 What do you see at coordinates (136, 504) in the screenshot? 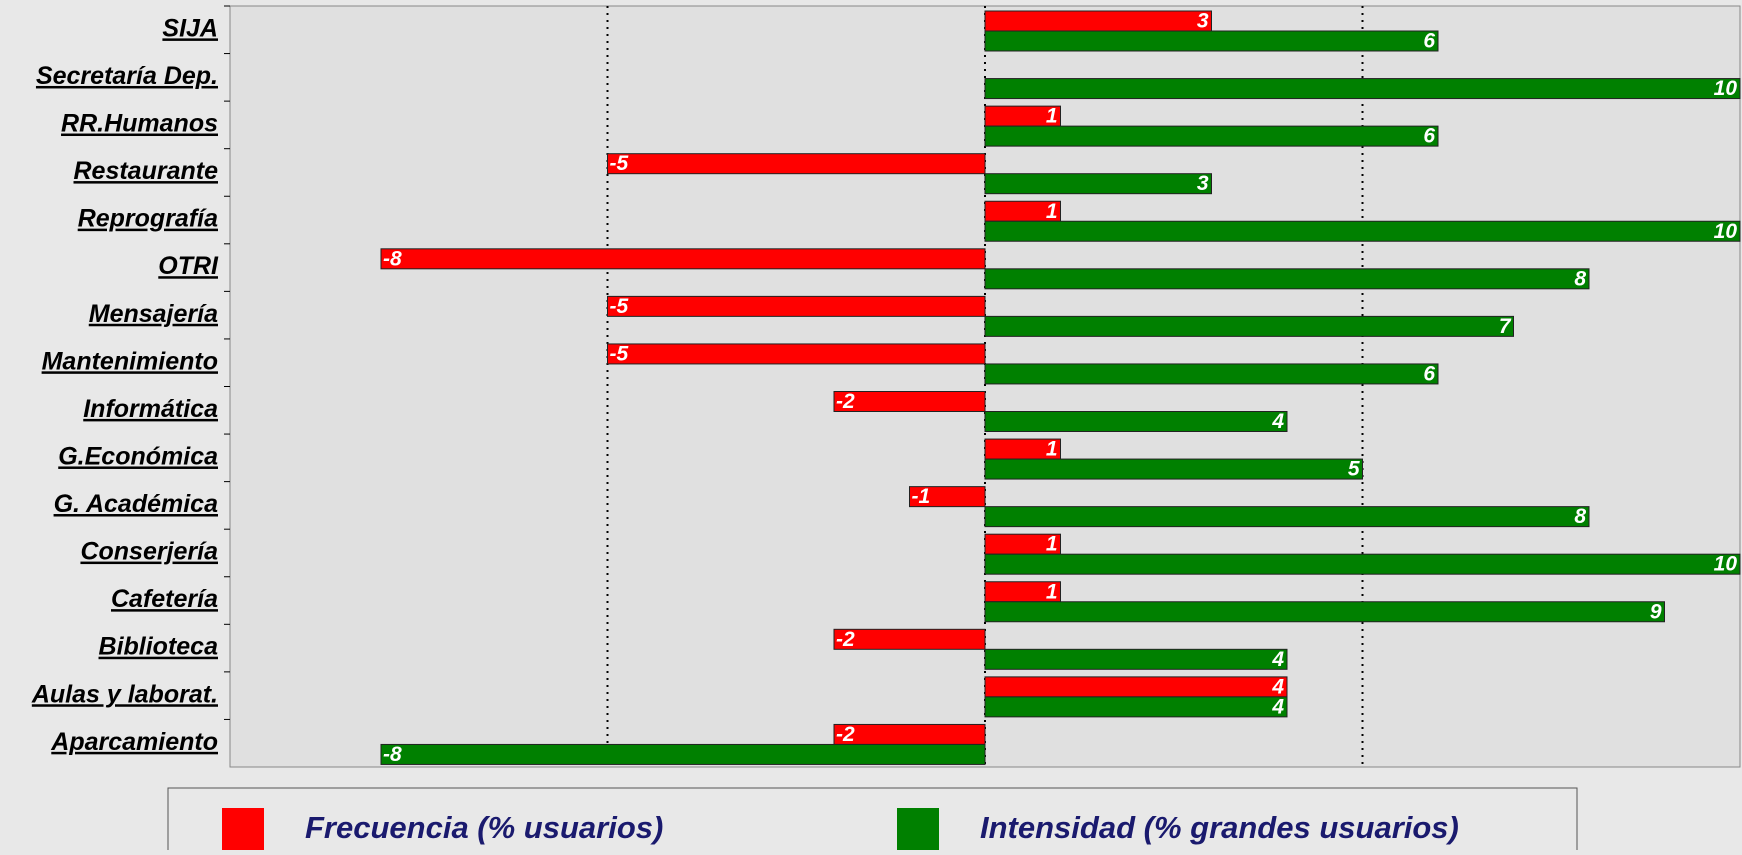
I see `category-label: G. Académica` at bounding box center [136, 504].